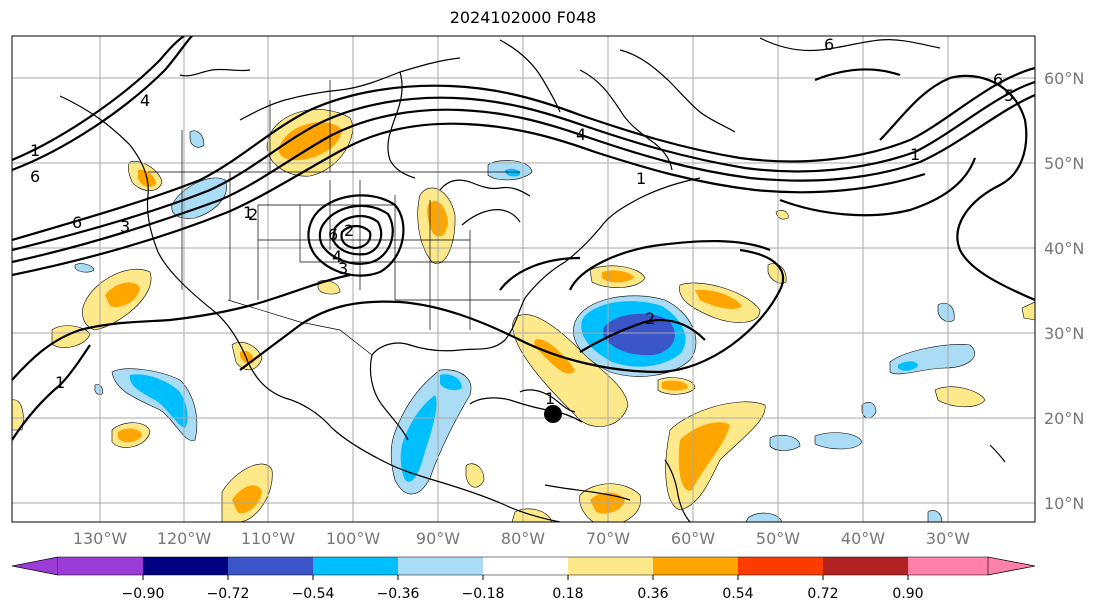 Image resolution: width=1105 pixels, height=615 pixels. Describe the element at coordinates (1009, 95) in the screenshot. I see `contour-label: 5` at that location.